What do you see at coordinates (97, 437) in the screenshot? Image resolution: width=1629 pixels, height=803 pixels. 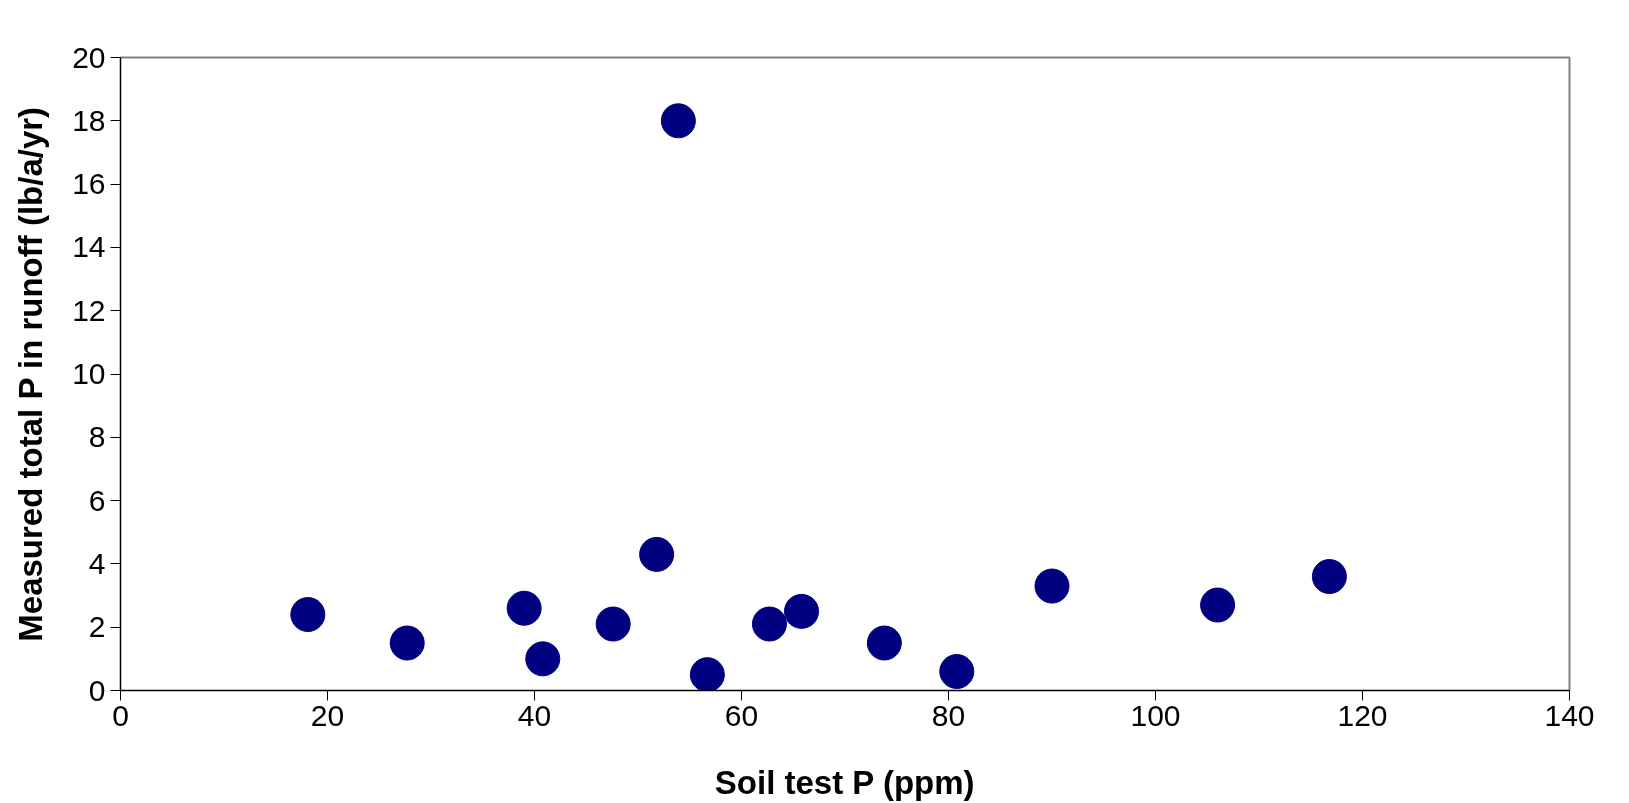 I see `y-tick-label: 8` at bounding box center [97, 437].